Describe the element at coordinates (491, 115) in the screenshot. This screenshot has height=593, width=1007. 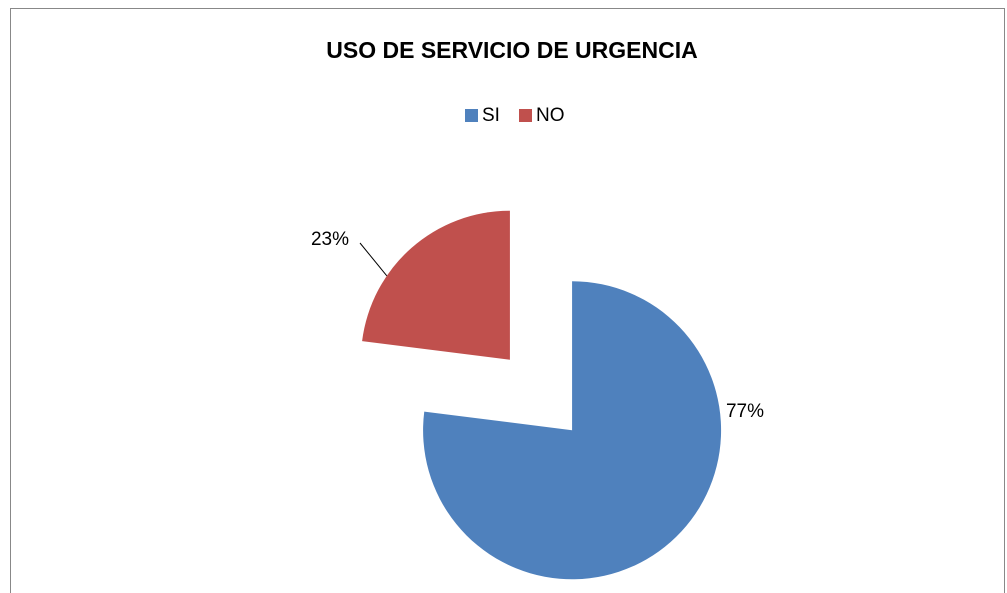
I see `legend-label: SI` at that location.